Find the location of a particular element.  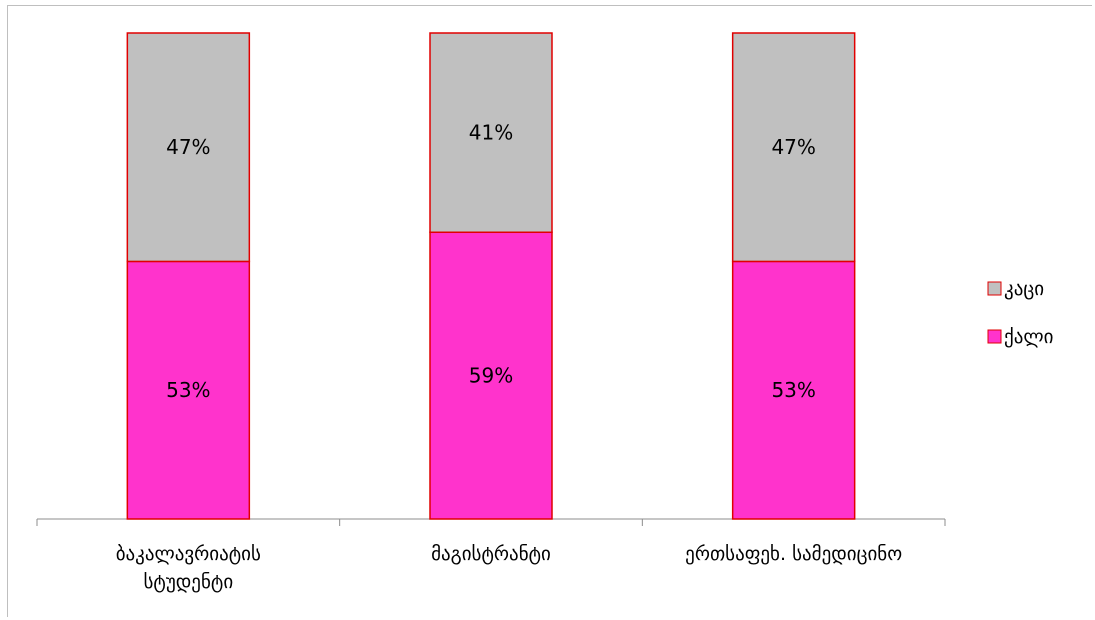

data-label: 41% is located at coordinates (491, 133).